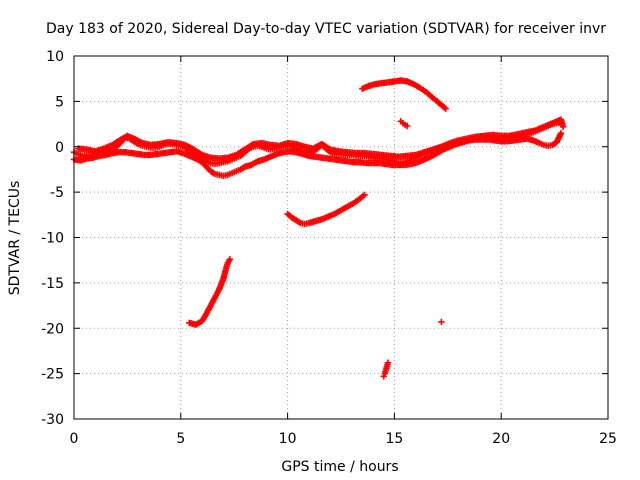 The height and width of the screenshot is (480, 640). Describe the element at coordinates (55, 57) in the screenshot. I see `y-tick-label: 10` at that location.